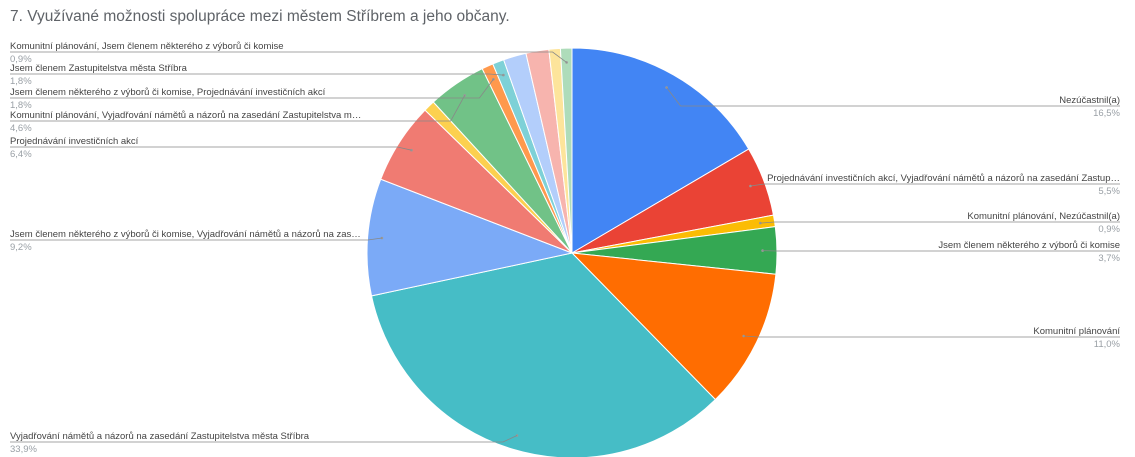  I want to click on slice-percent: 3,7%, so click(1109, 258).